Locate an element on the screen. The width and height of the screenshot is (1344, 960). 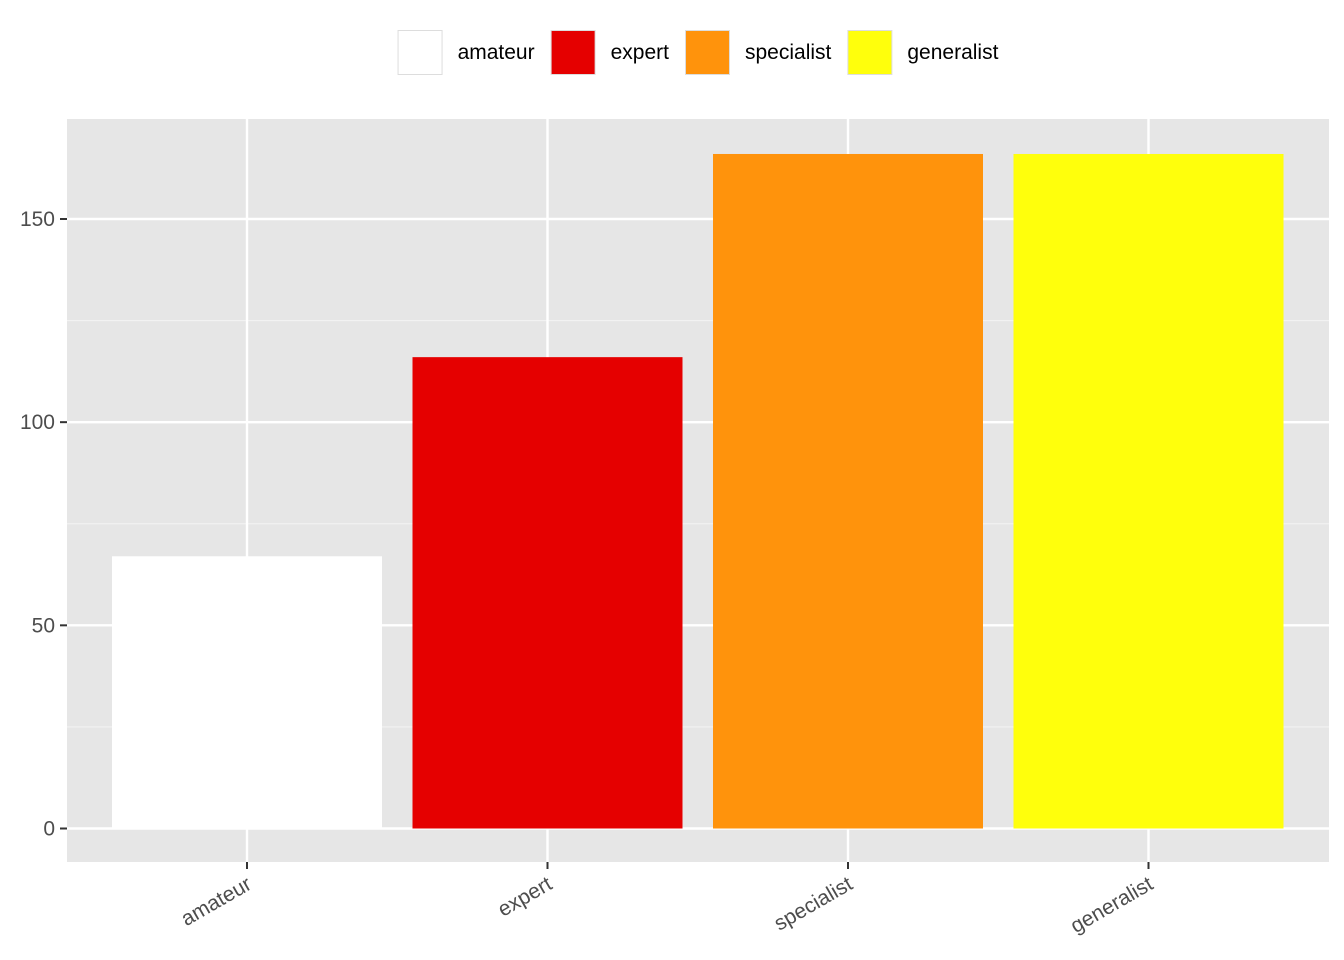
y-tick-label: 100 is located at coordinates (37, 422).